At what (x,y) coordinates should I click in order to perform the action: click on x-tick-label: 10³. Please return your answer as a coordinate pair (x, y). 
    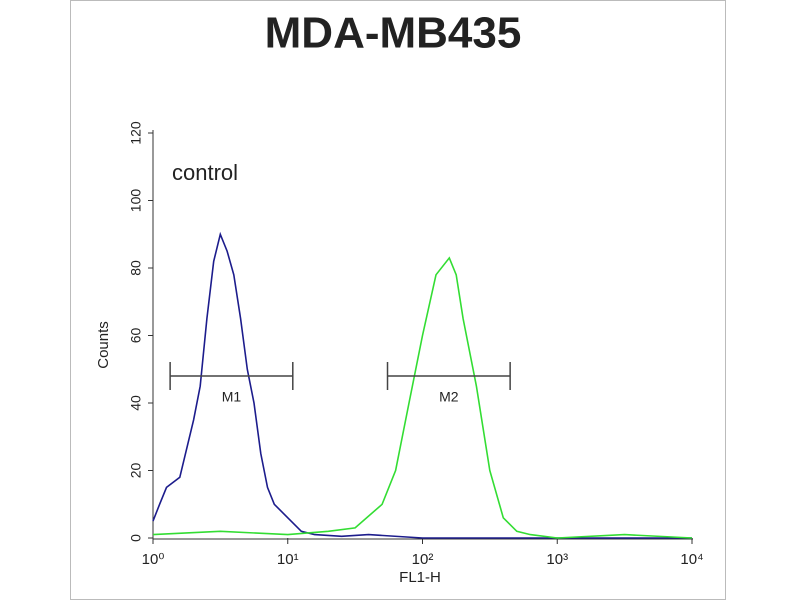
    Looking at the image, I should click on (557, 559).